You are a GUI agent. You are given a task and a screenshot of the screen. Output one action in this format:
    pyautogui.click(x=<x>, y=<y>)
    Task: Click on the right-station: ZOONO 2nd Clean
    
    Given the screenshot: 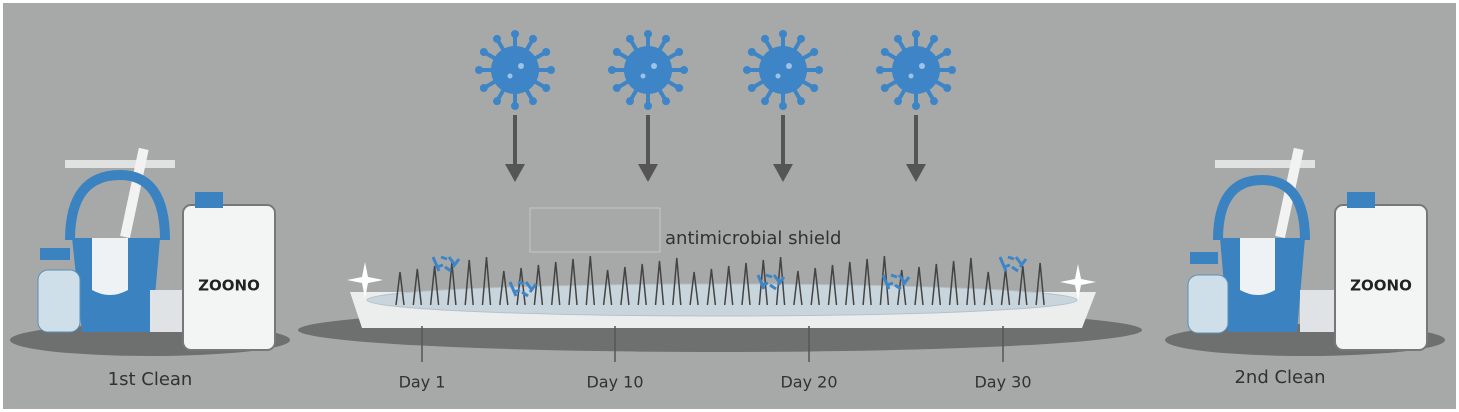 What is the action you would take?
    pyautogui.click(x=1305, y=267)
    